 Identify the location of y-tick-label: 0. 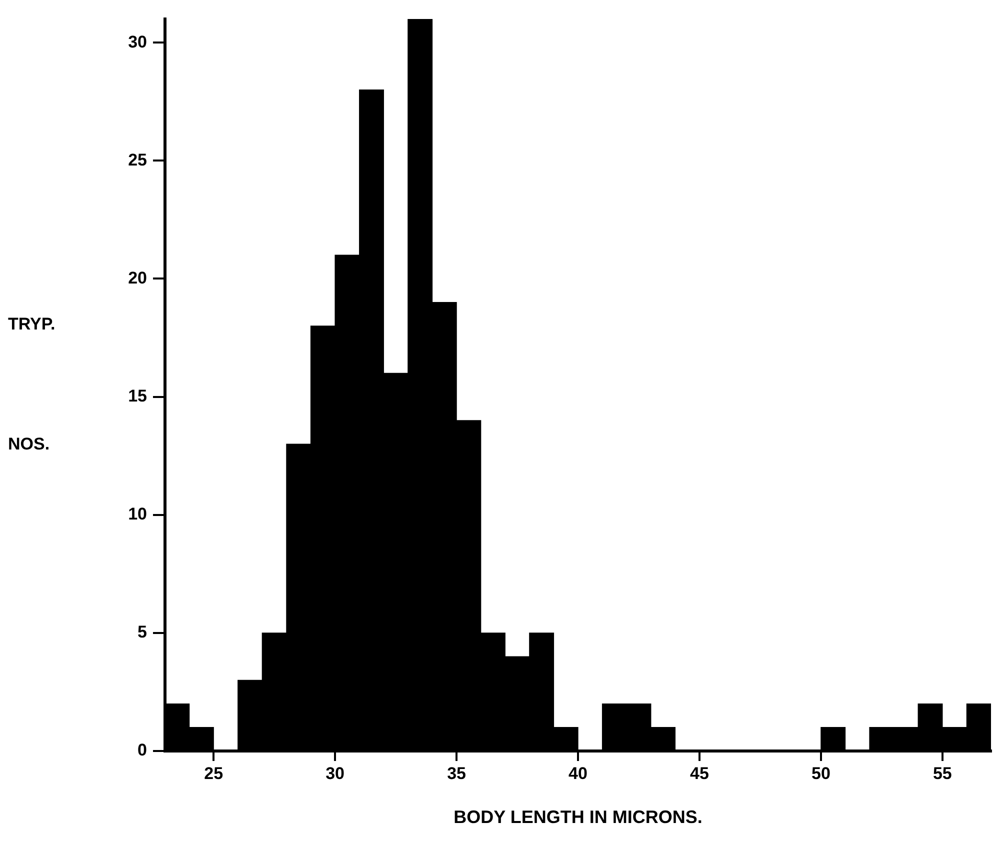
(142, 750).